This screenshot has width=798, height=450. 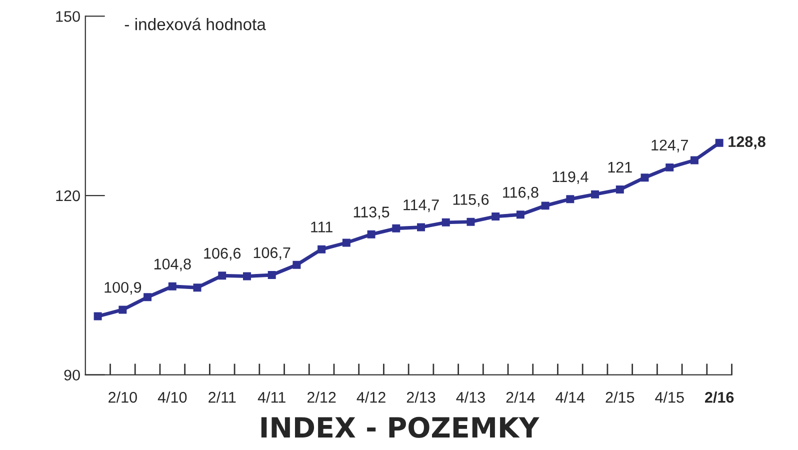 I want to click on x-tick-label: 2/14, so click(x=520, y=397).